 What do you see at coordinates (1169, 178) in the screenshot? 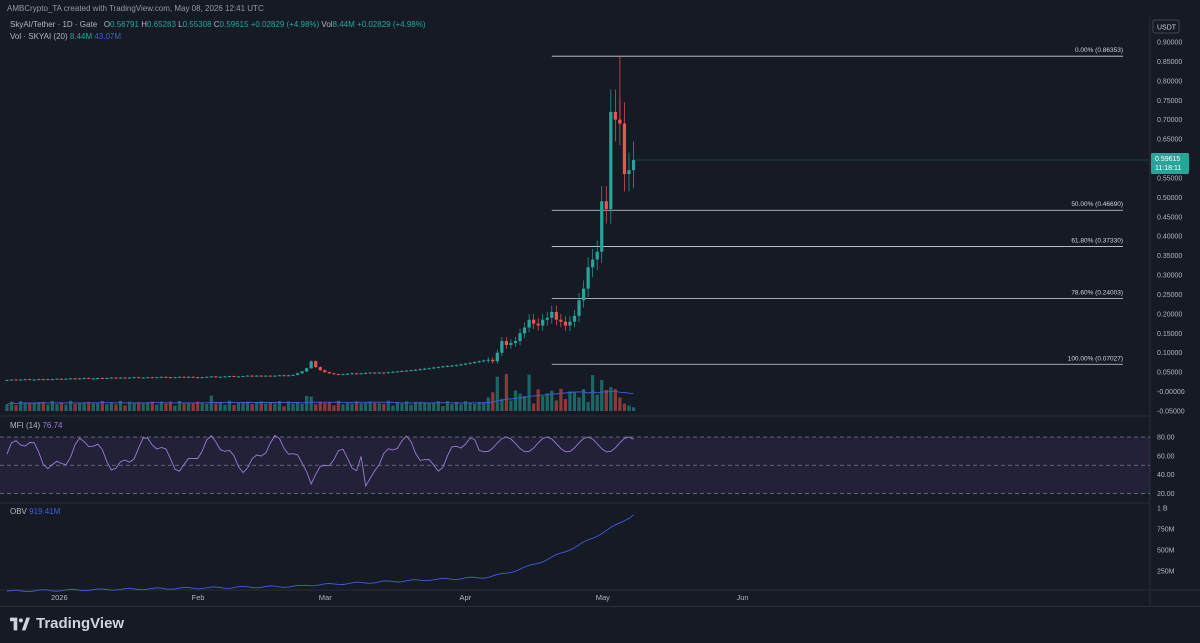
I see `price-tick-label: 0.55000` at bounding box center [1169, 178].